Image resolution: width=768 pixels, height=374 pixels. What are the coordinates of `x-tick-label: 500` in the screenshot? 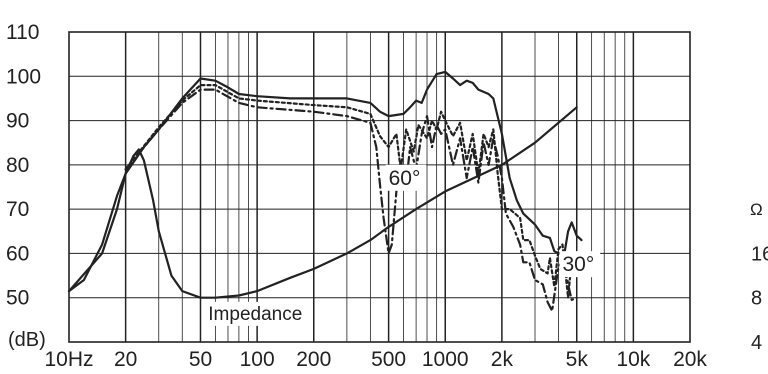 It's located at (388, 359).